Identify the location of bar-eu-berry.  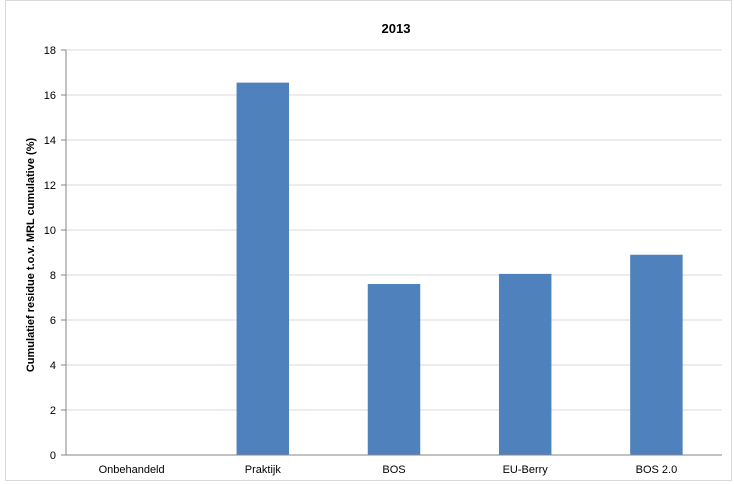
(525, 364).